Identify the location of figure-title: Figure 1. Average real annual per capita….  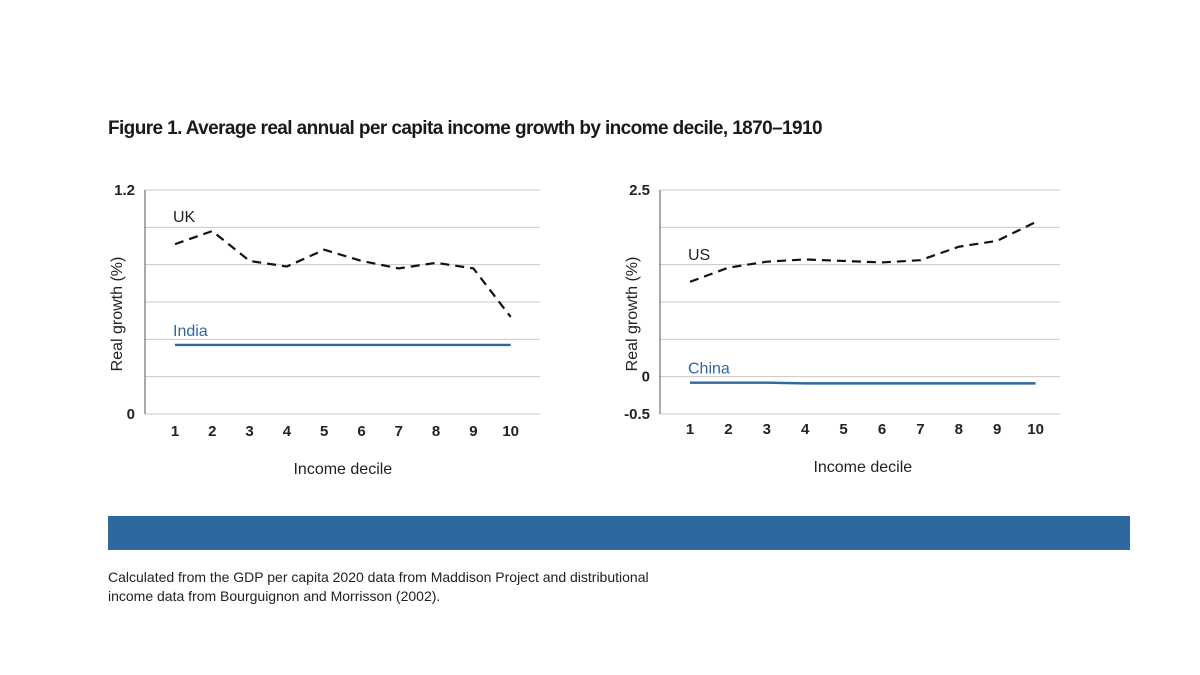
(465, 128).